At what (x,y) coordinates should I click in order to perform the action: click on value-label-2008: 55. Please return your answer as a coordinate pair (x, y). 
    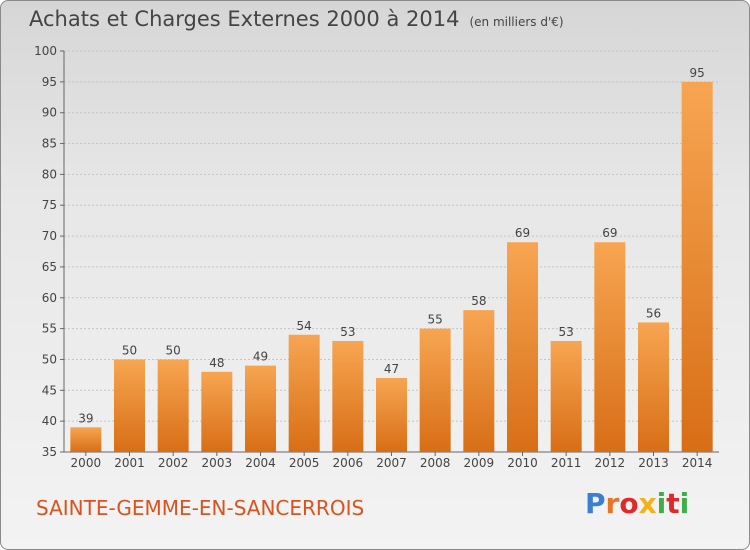
    Looking at the image, I should click on (435, 320).